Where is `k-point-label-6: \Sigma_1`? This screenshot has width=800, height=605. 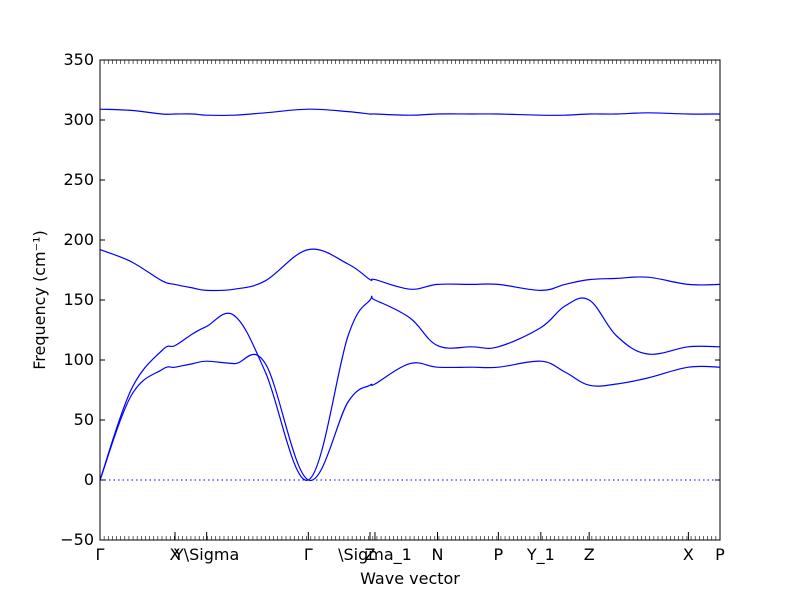
k-point-label-6: \Sigma_1 is located at coordinates (375, 555).